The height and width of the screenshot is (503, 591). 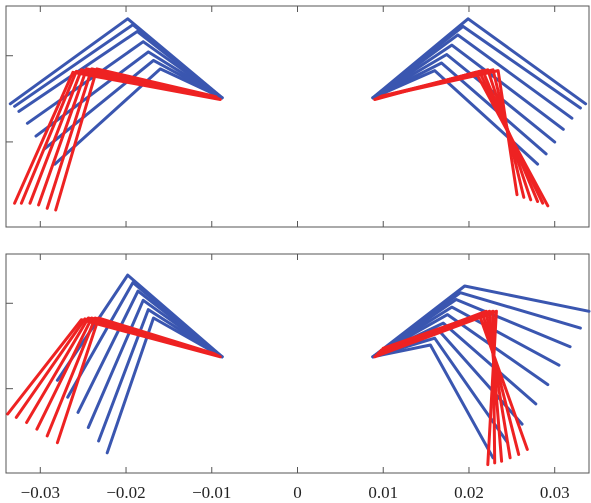 What do you see at coordinates (125, 492) in the screenshot?
I see `x-tick-label: −0.02` at bounding box center [125, 492].